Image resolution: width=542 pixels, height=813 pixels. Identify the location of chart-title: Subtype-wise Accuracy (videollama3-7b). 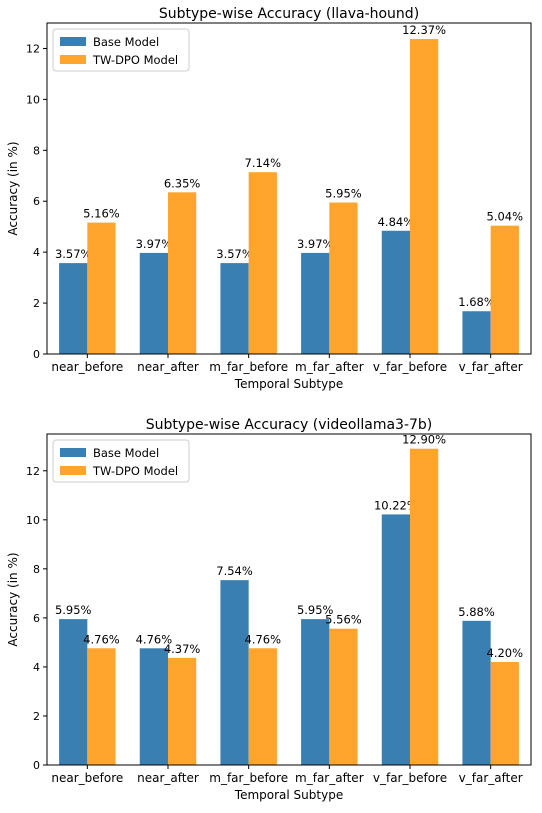
(289, 425).